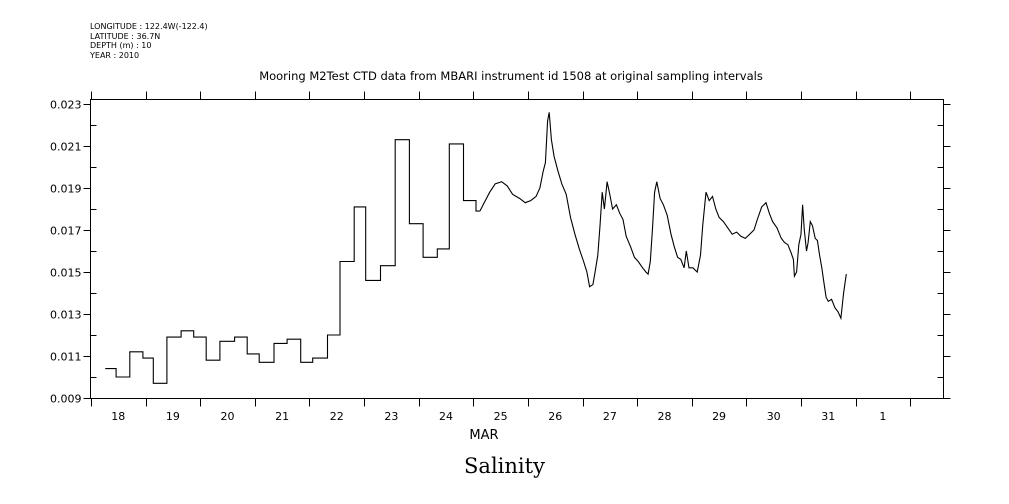  I want to click on y-tick-label: 0.023, so click(66, 105).